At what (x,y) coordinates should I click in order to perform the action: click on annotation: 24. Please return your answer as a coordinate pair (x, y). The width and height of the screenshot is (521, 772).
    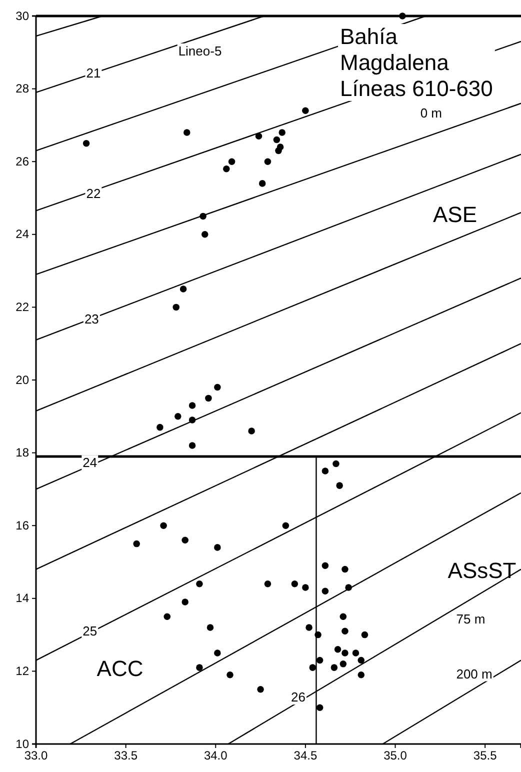
    Looking at the image, I should click on (90, 462).